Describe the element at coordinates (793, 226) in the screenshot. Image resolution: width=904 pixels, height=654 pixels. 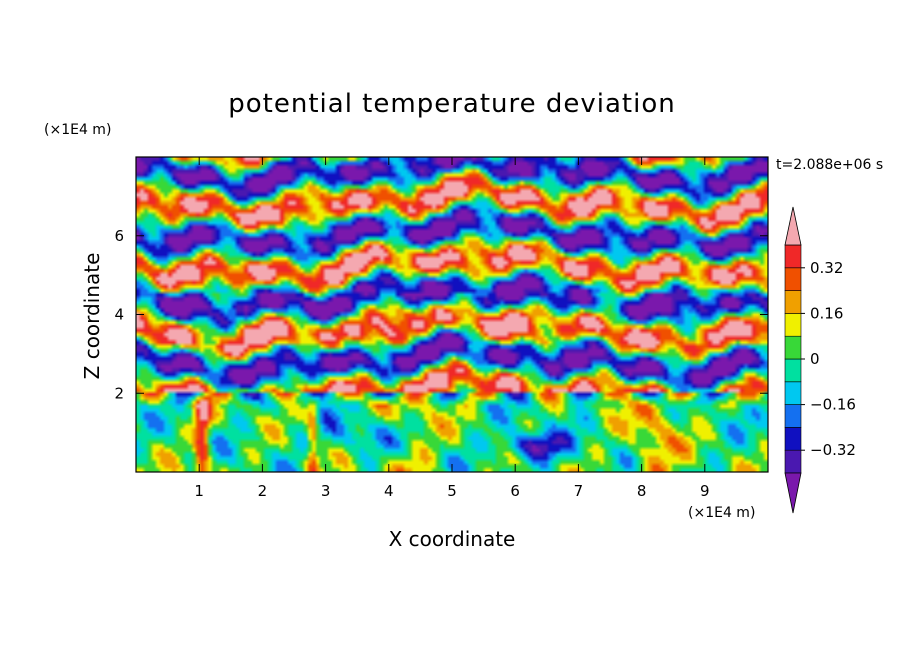
I see `colorbar-extend-top` at that location.